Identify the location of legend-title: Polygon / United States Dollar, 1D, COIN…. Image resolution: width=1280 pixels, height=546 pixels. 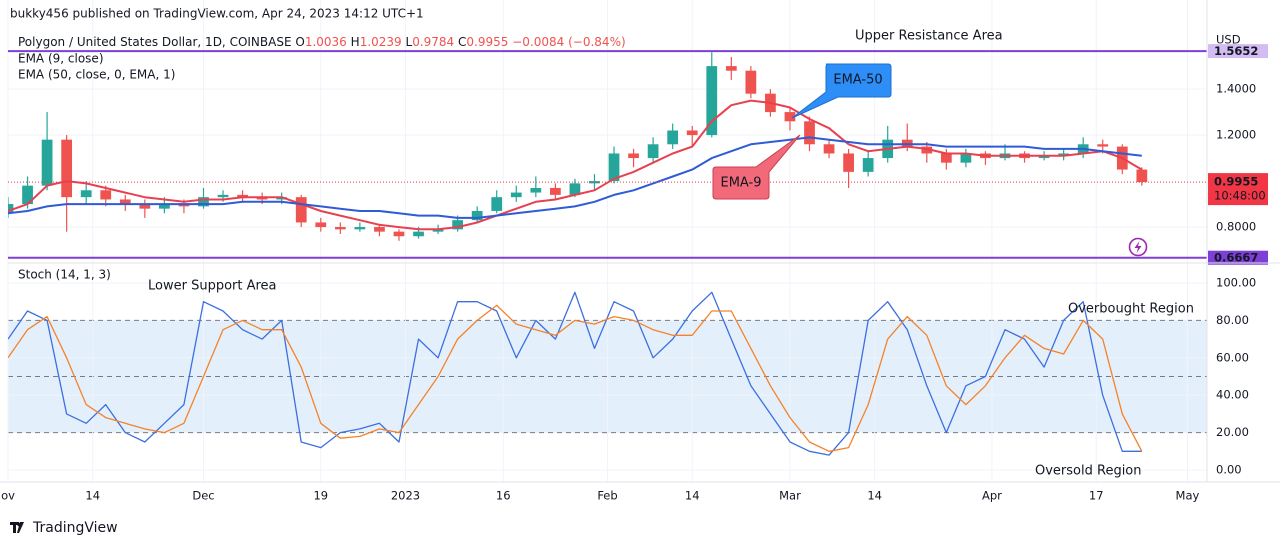
(322, 42).